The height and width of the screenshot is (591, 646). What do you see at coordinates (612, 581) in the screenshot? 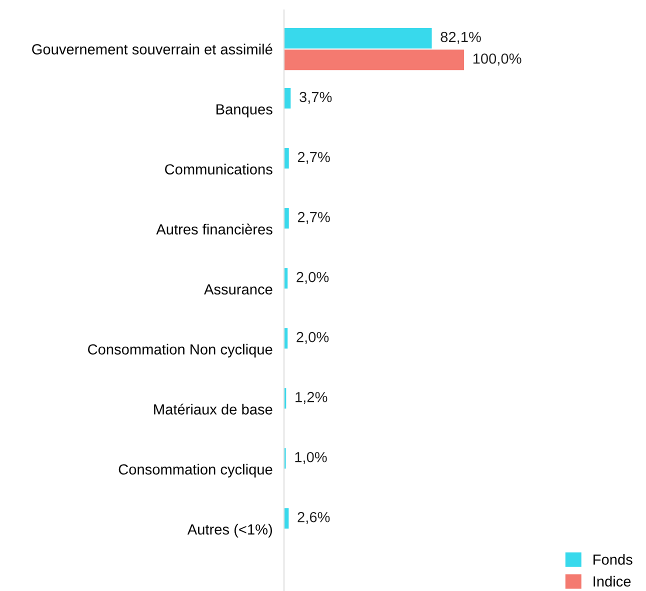
I see `legend-label: Indice` at bounding box center [612, 581].